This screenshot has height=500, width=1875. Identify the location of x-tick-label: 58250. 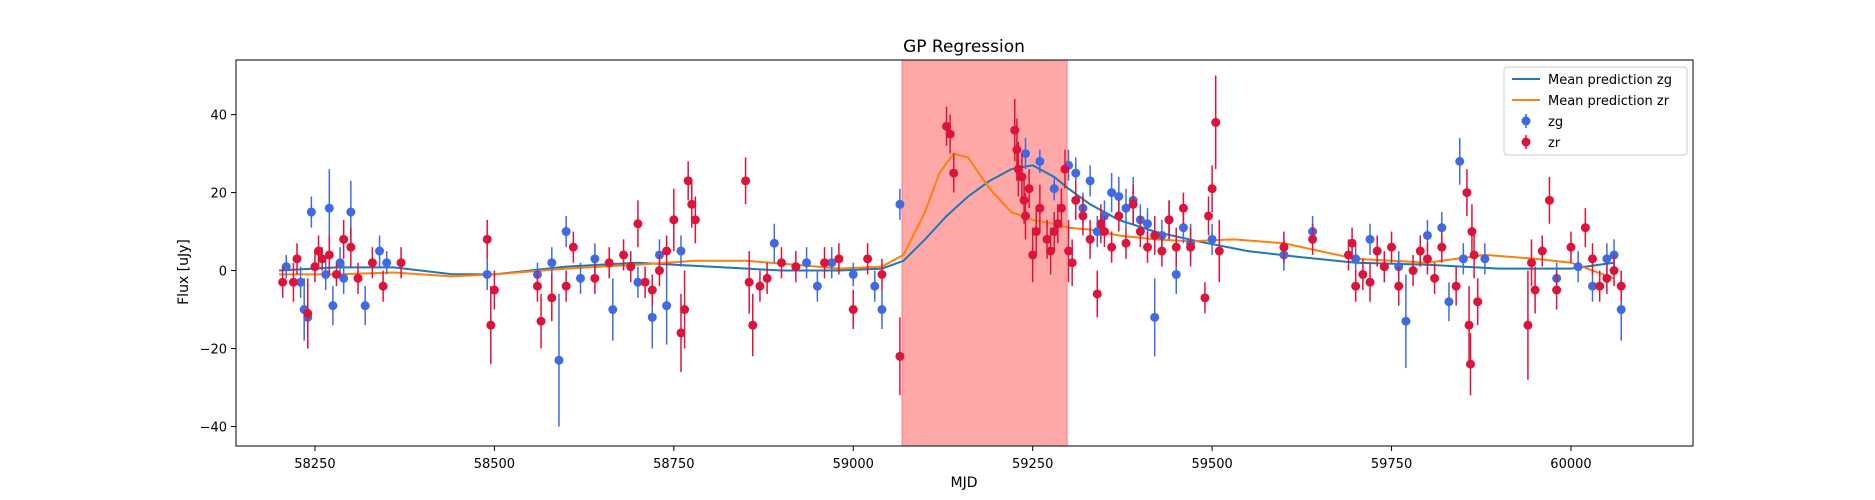
(314, 464).